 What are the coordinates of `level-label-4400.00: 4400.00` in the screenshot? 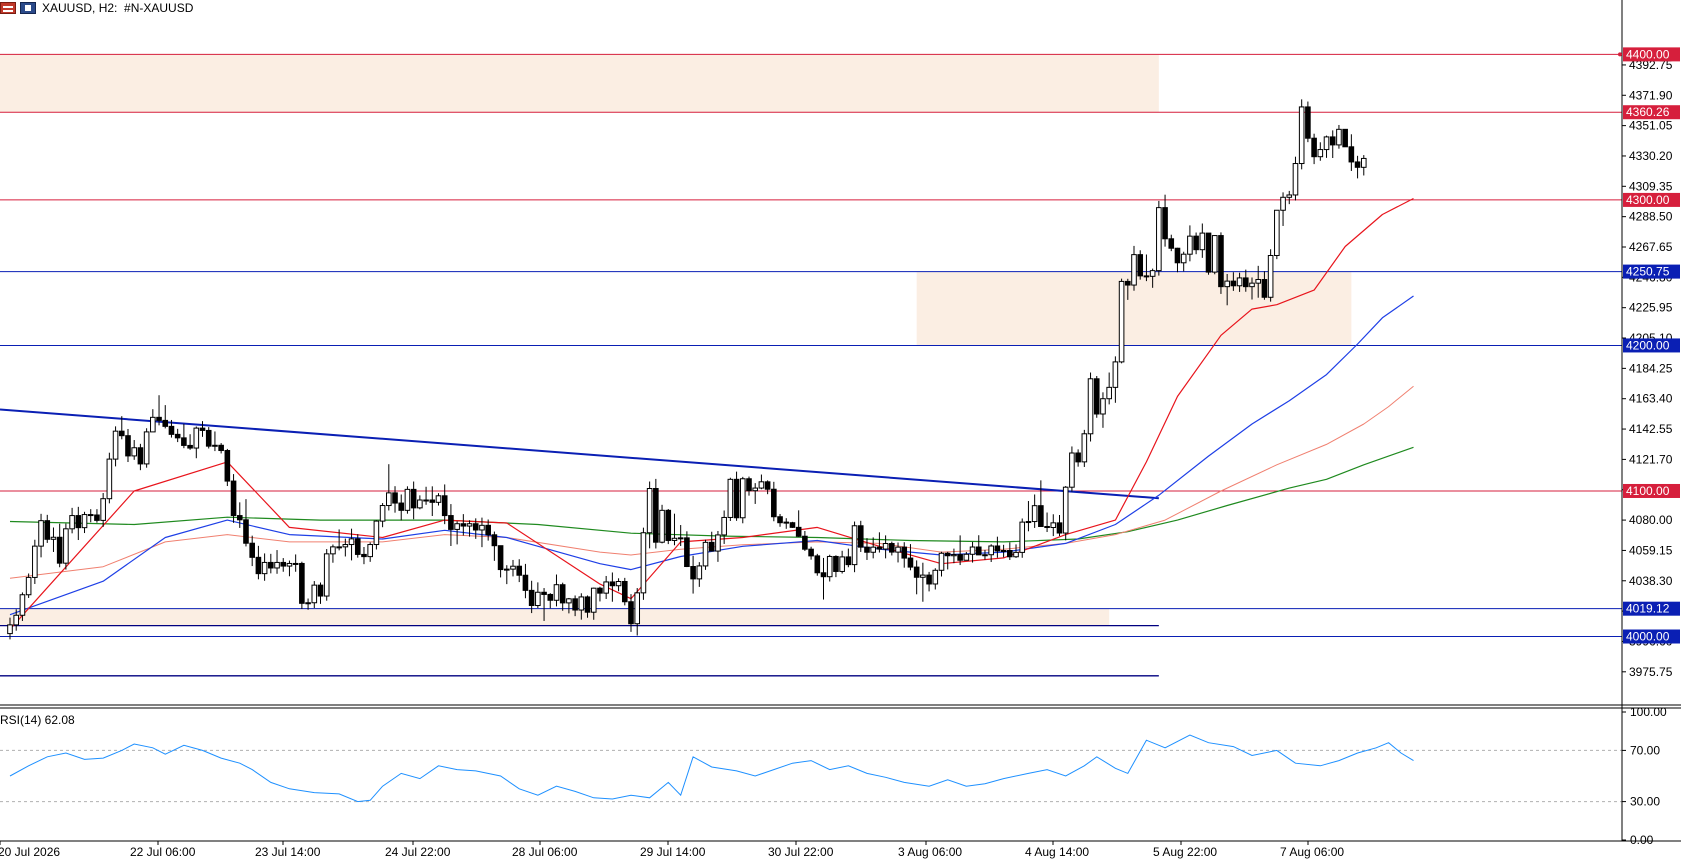 It's located at (1651, 54).